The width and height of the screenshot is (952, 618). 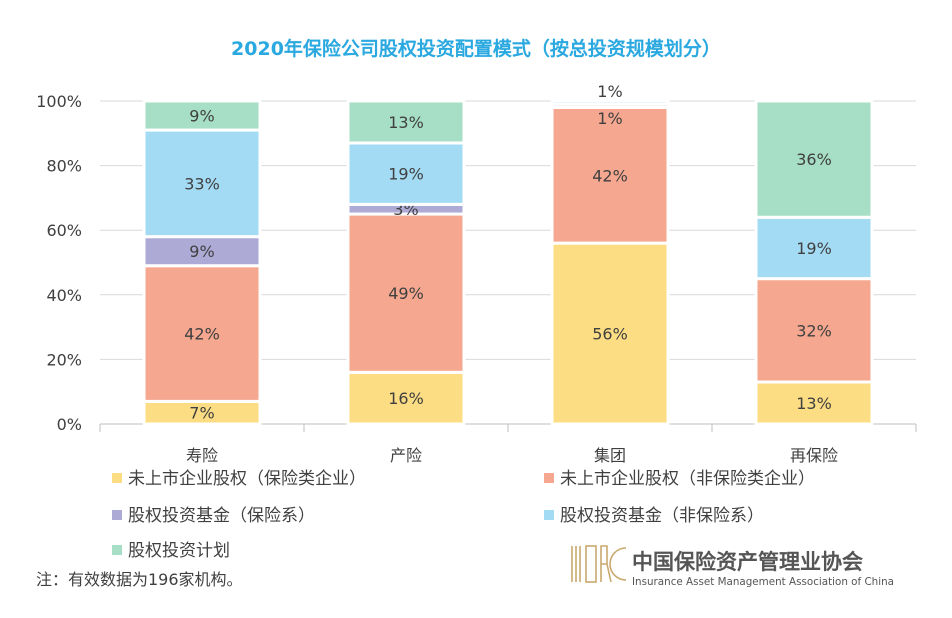 What do you see at coordinates (64, 295) in the screenshot?
I see `y-tick-label: 40%` at bounding box center [64, 295].